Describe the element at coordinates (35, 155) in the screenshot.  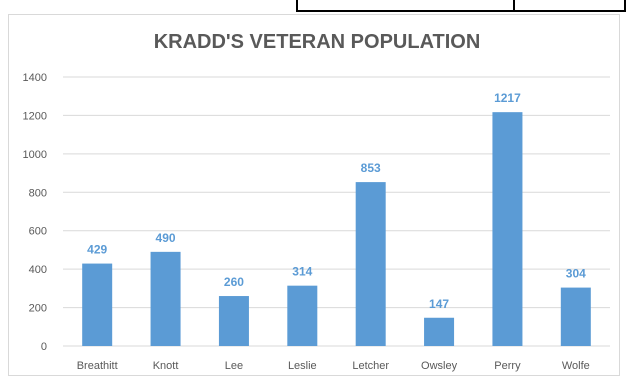
I see `y-tick-label: 1000` at that location.